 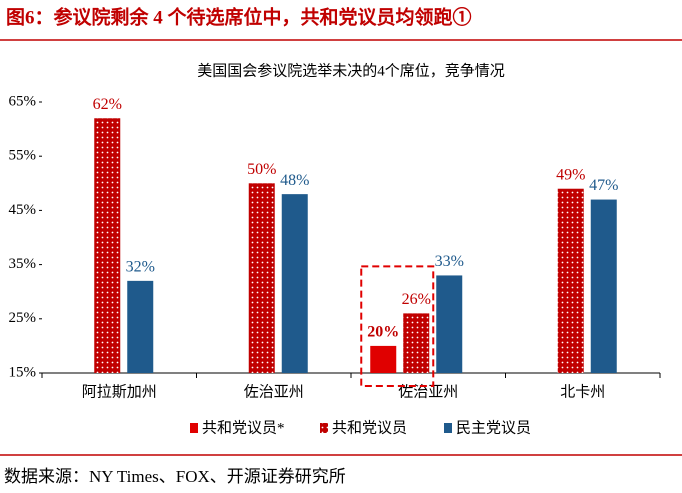 What do you see at coordinates (603, 185) in the screenshot?
I see `value-label: 47%` at bounding box center [603, 185].